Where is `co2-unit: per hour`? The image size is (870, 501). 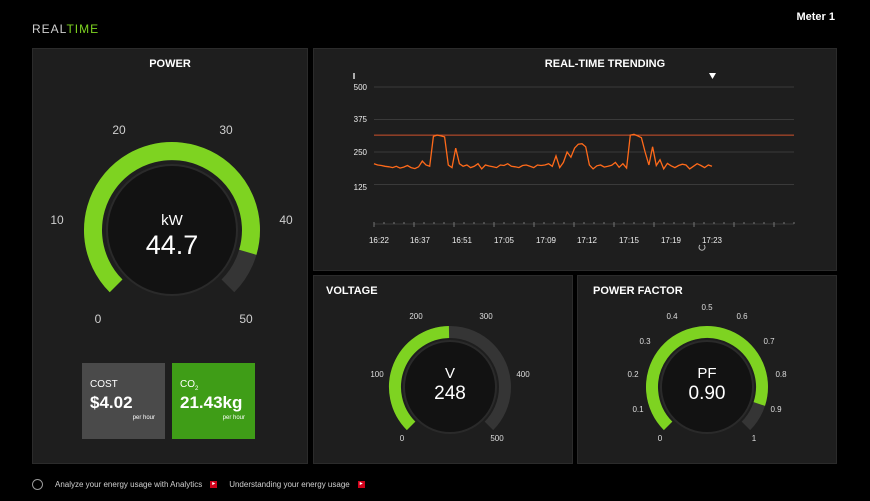
co2-unit: per hour is located at coordinates (233, 418).